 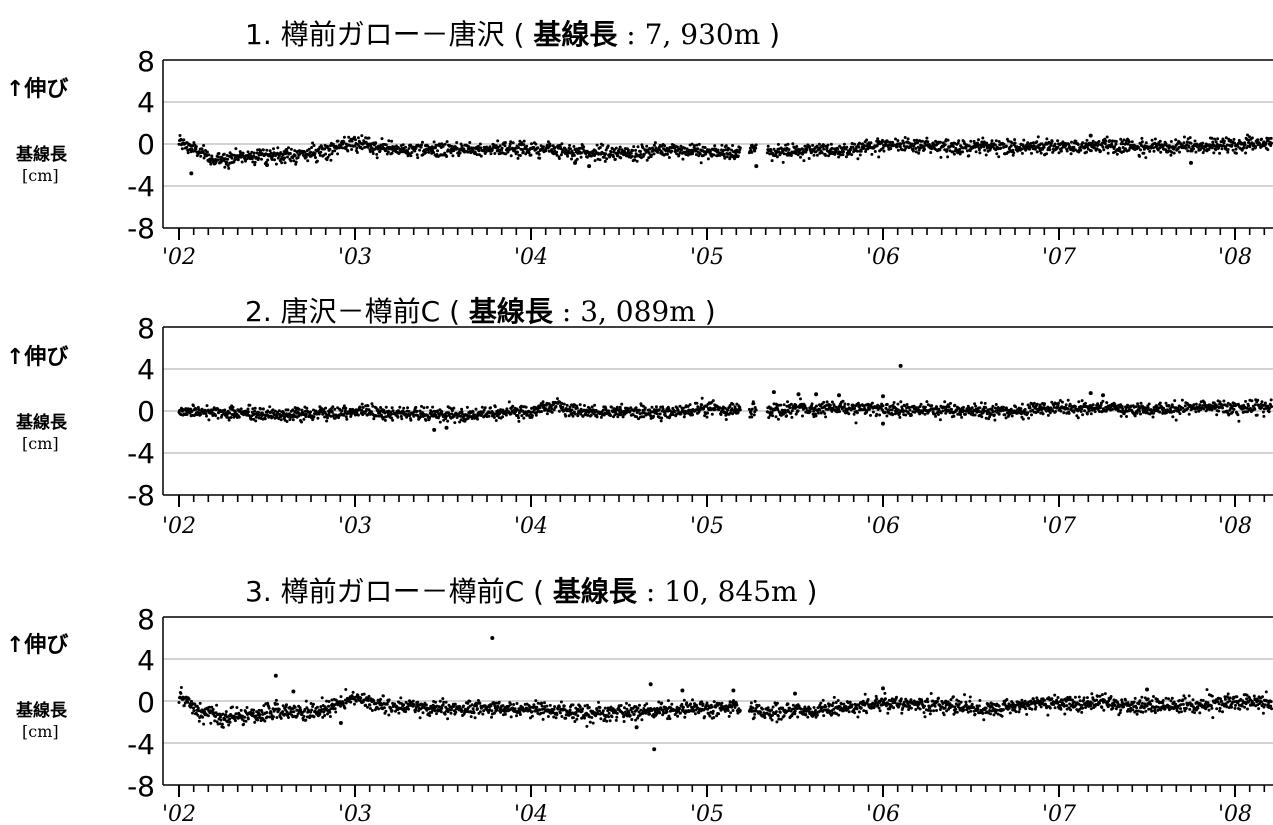 I want to click on panel-title-colon: :, so click(x=635, y=34).